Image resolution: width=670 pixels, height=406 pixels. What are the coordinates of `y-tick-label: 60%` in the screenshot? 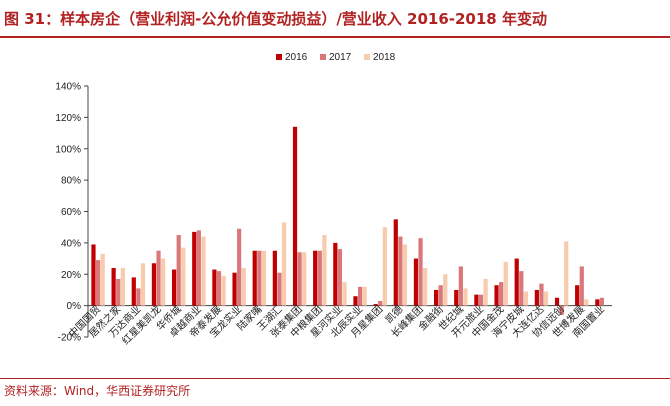 It's located at (71, 212).